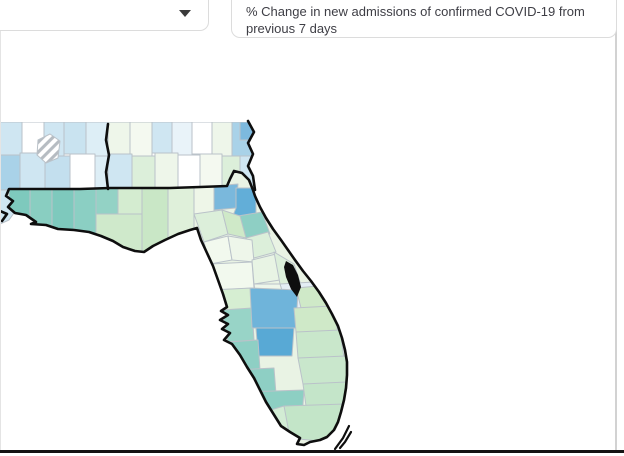  What do you see at coordinates (312, 451) in the screenshot?
I see `panel-bottom-border` at bounding box center [312, 451].